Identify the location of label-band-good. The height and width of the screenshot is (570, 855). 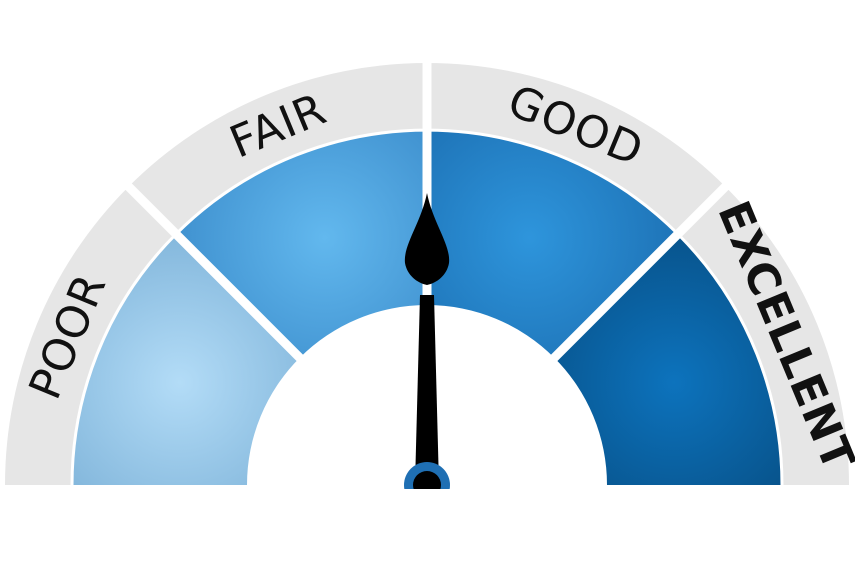
(576, 148).